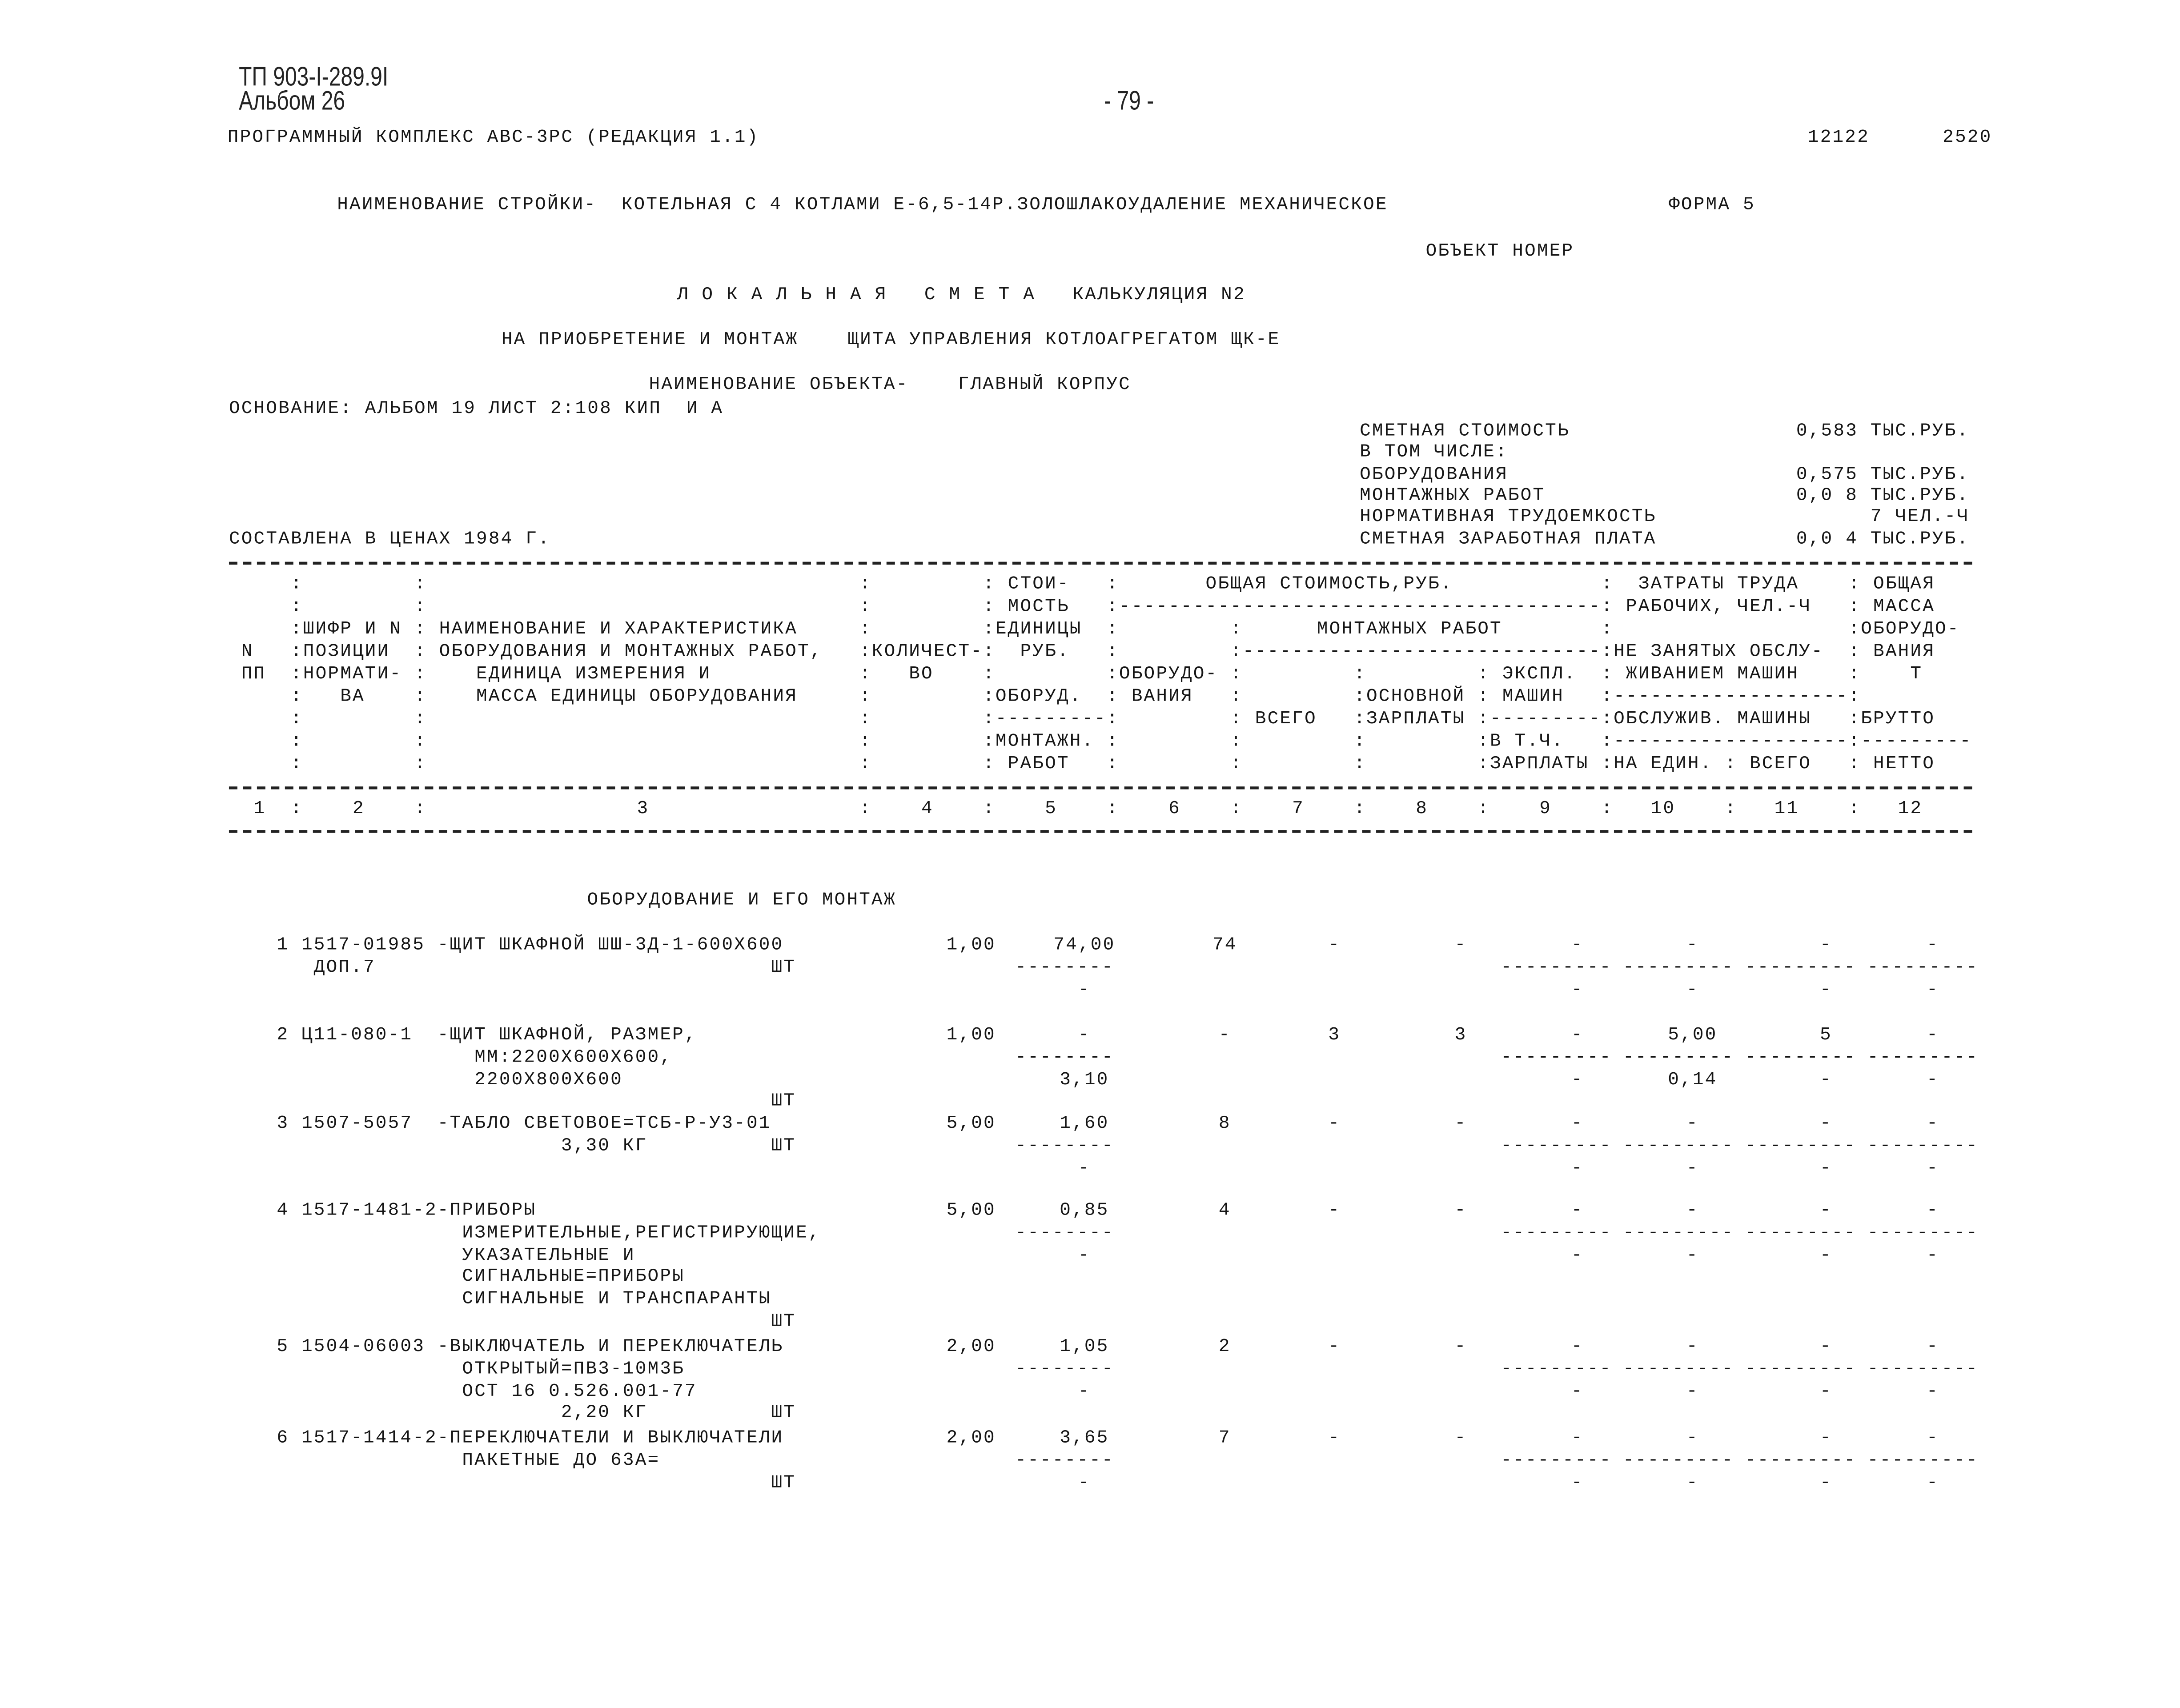  What do you see at coordinates (1933, 1167) in the screenshot?
I see `item-subvalue-c12: -` at bounding box center [1933, 1167].